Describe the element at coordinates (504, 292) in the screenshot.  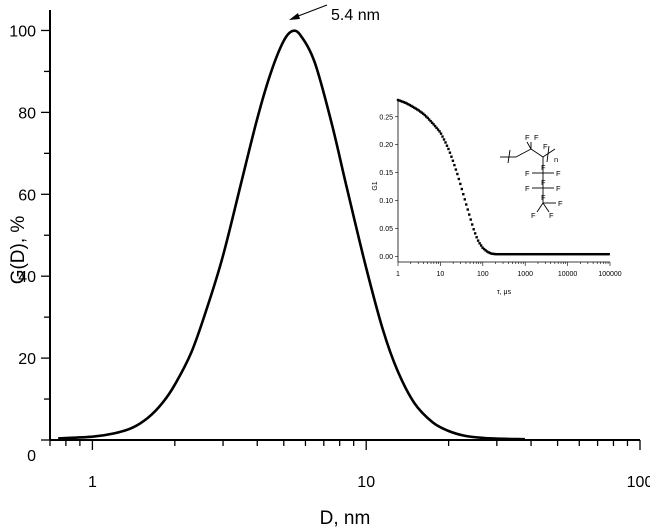
I see `inset-x-axis-title: τ, μs` at that location.